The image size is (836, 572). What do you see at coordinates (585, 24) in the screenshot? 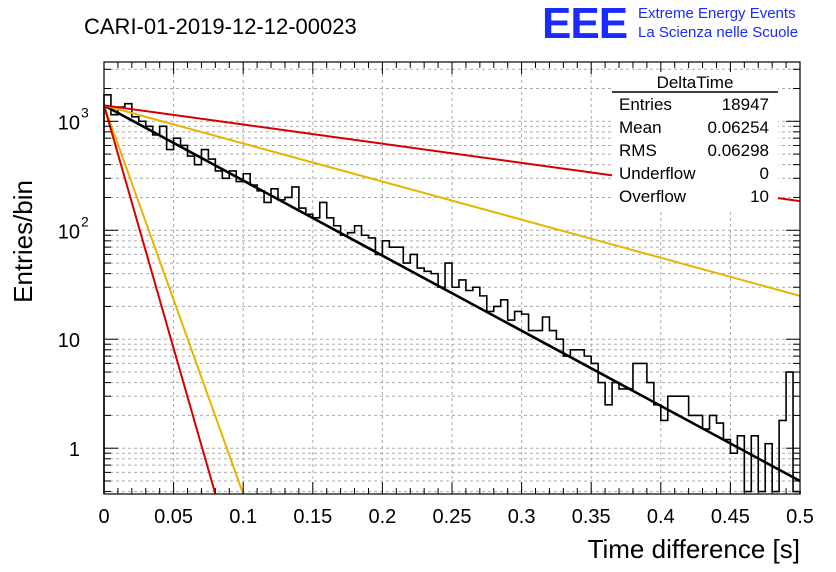
I see `eee-logo: EEE` at bounding box center [585, 24].